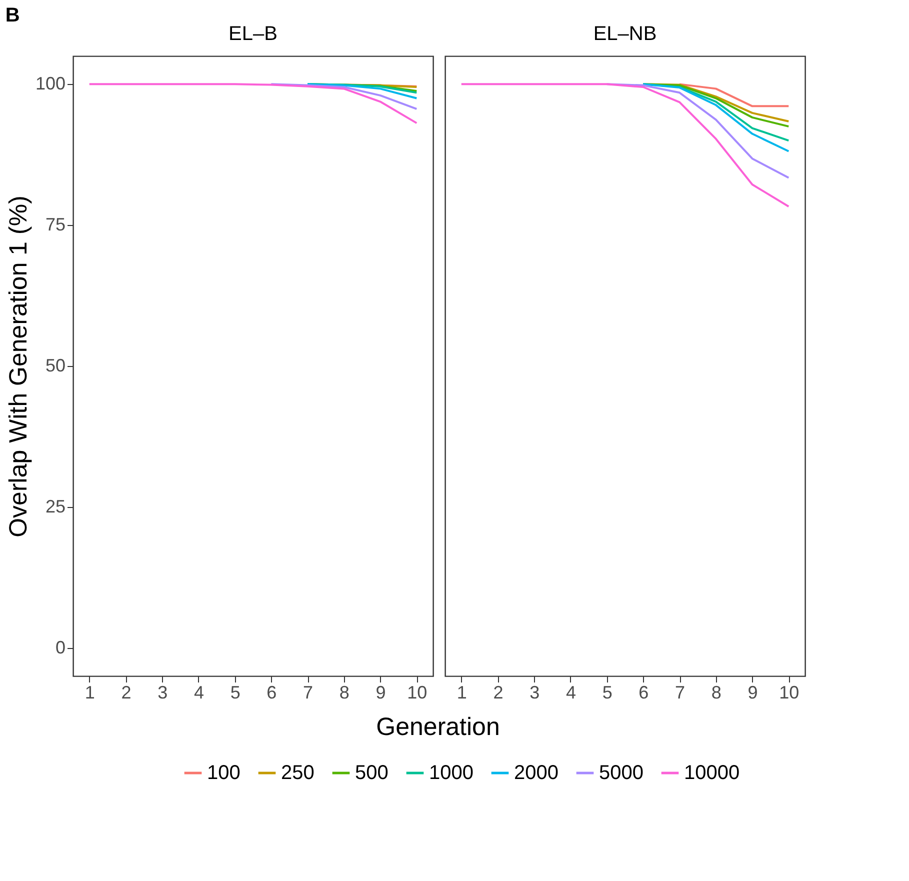  Describe the element at coordinates (712, 773) in the screenshot. I see `legend-label: 10000` at that location.